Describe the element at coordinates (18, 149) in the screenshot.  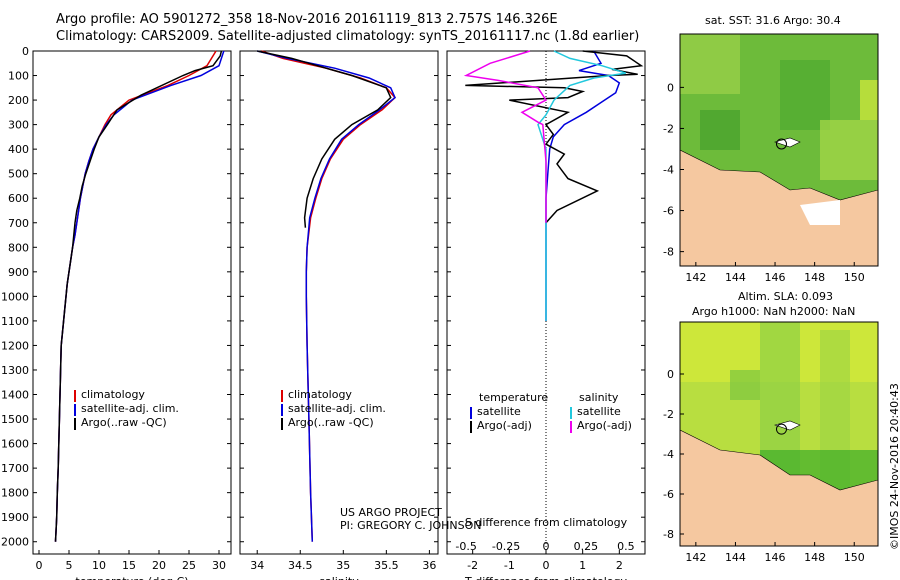
I see `depth-tick-label: 400` at that location.